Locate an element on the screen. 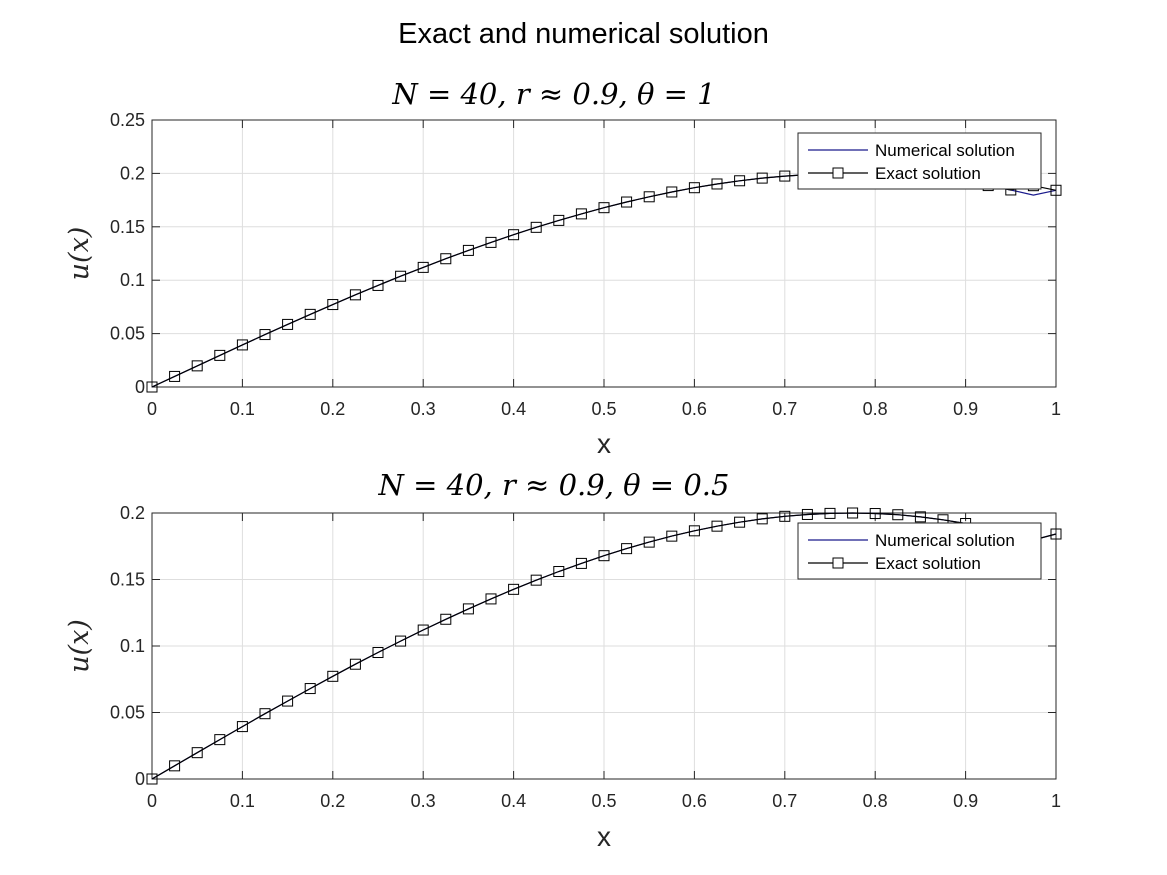 The image size is (1167, 875). figure-suptitle: Exact and numerical solution is located at coordinates (583, 34).